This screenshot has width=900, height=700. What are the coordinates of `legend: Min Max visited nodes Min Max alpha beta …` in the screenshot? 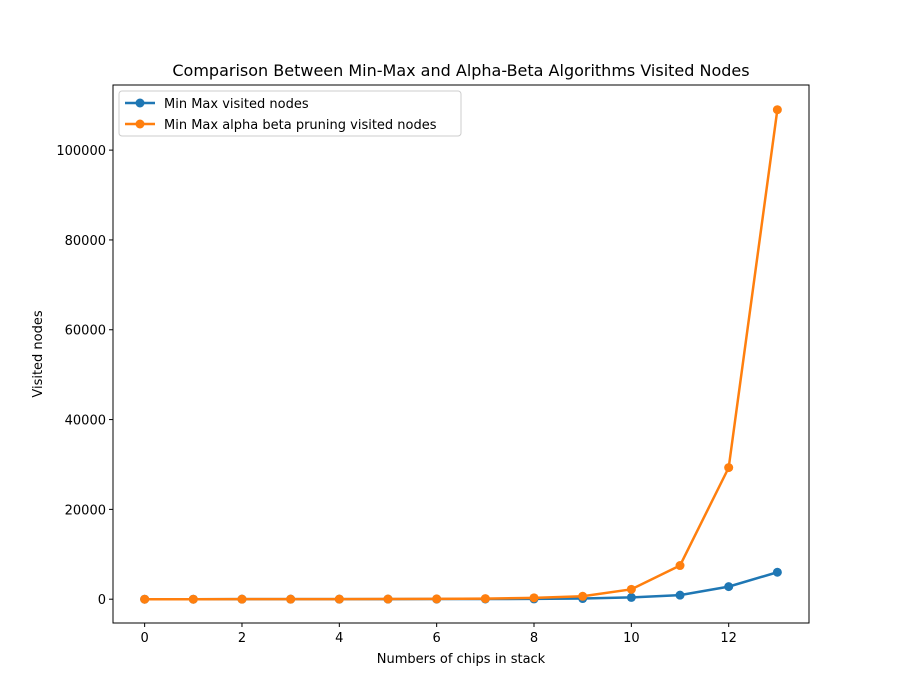 It's located at (290, 113).